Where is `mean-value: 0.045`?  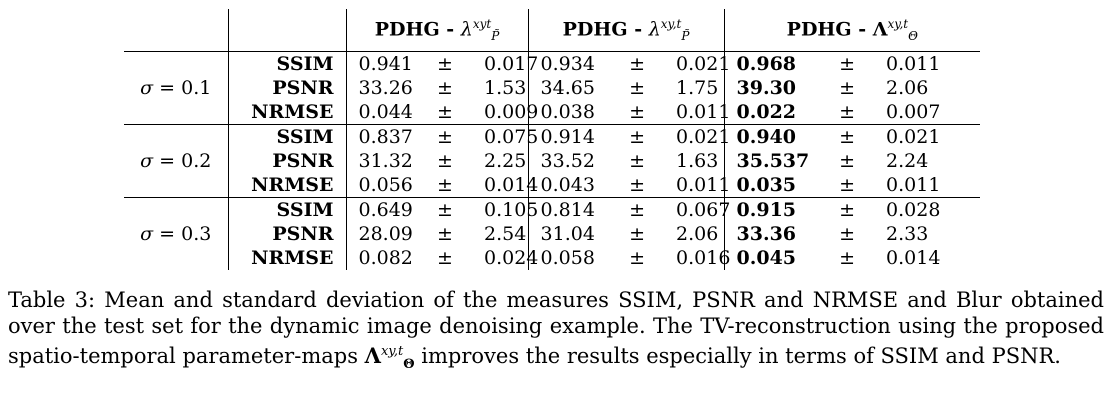
mean-value: 0.045 is located at coordinates (774, 258).